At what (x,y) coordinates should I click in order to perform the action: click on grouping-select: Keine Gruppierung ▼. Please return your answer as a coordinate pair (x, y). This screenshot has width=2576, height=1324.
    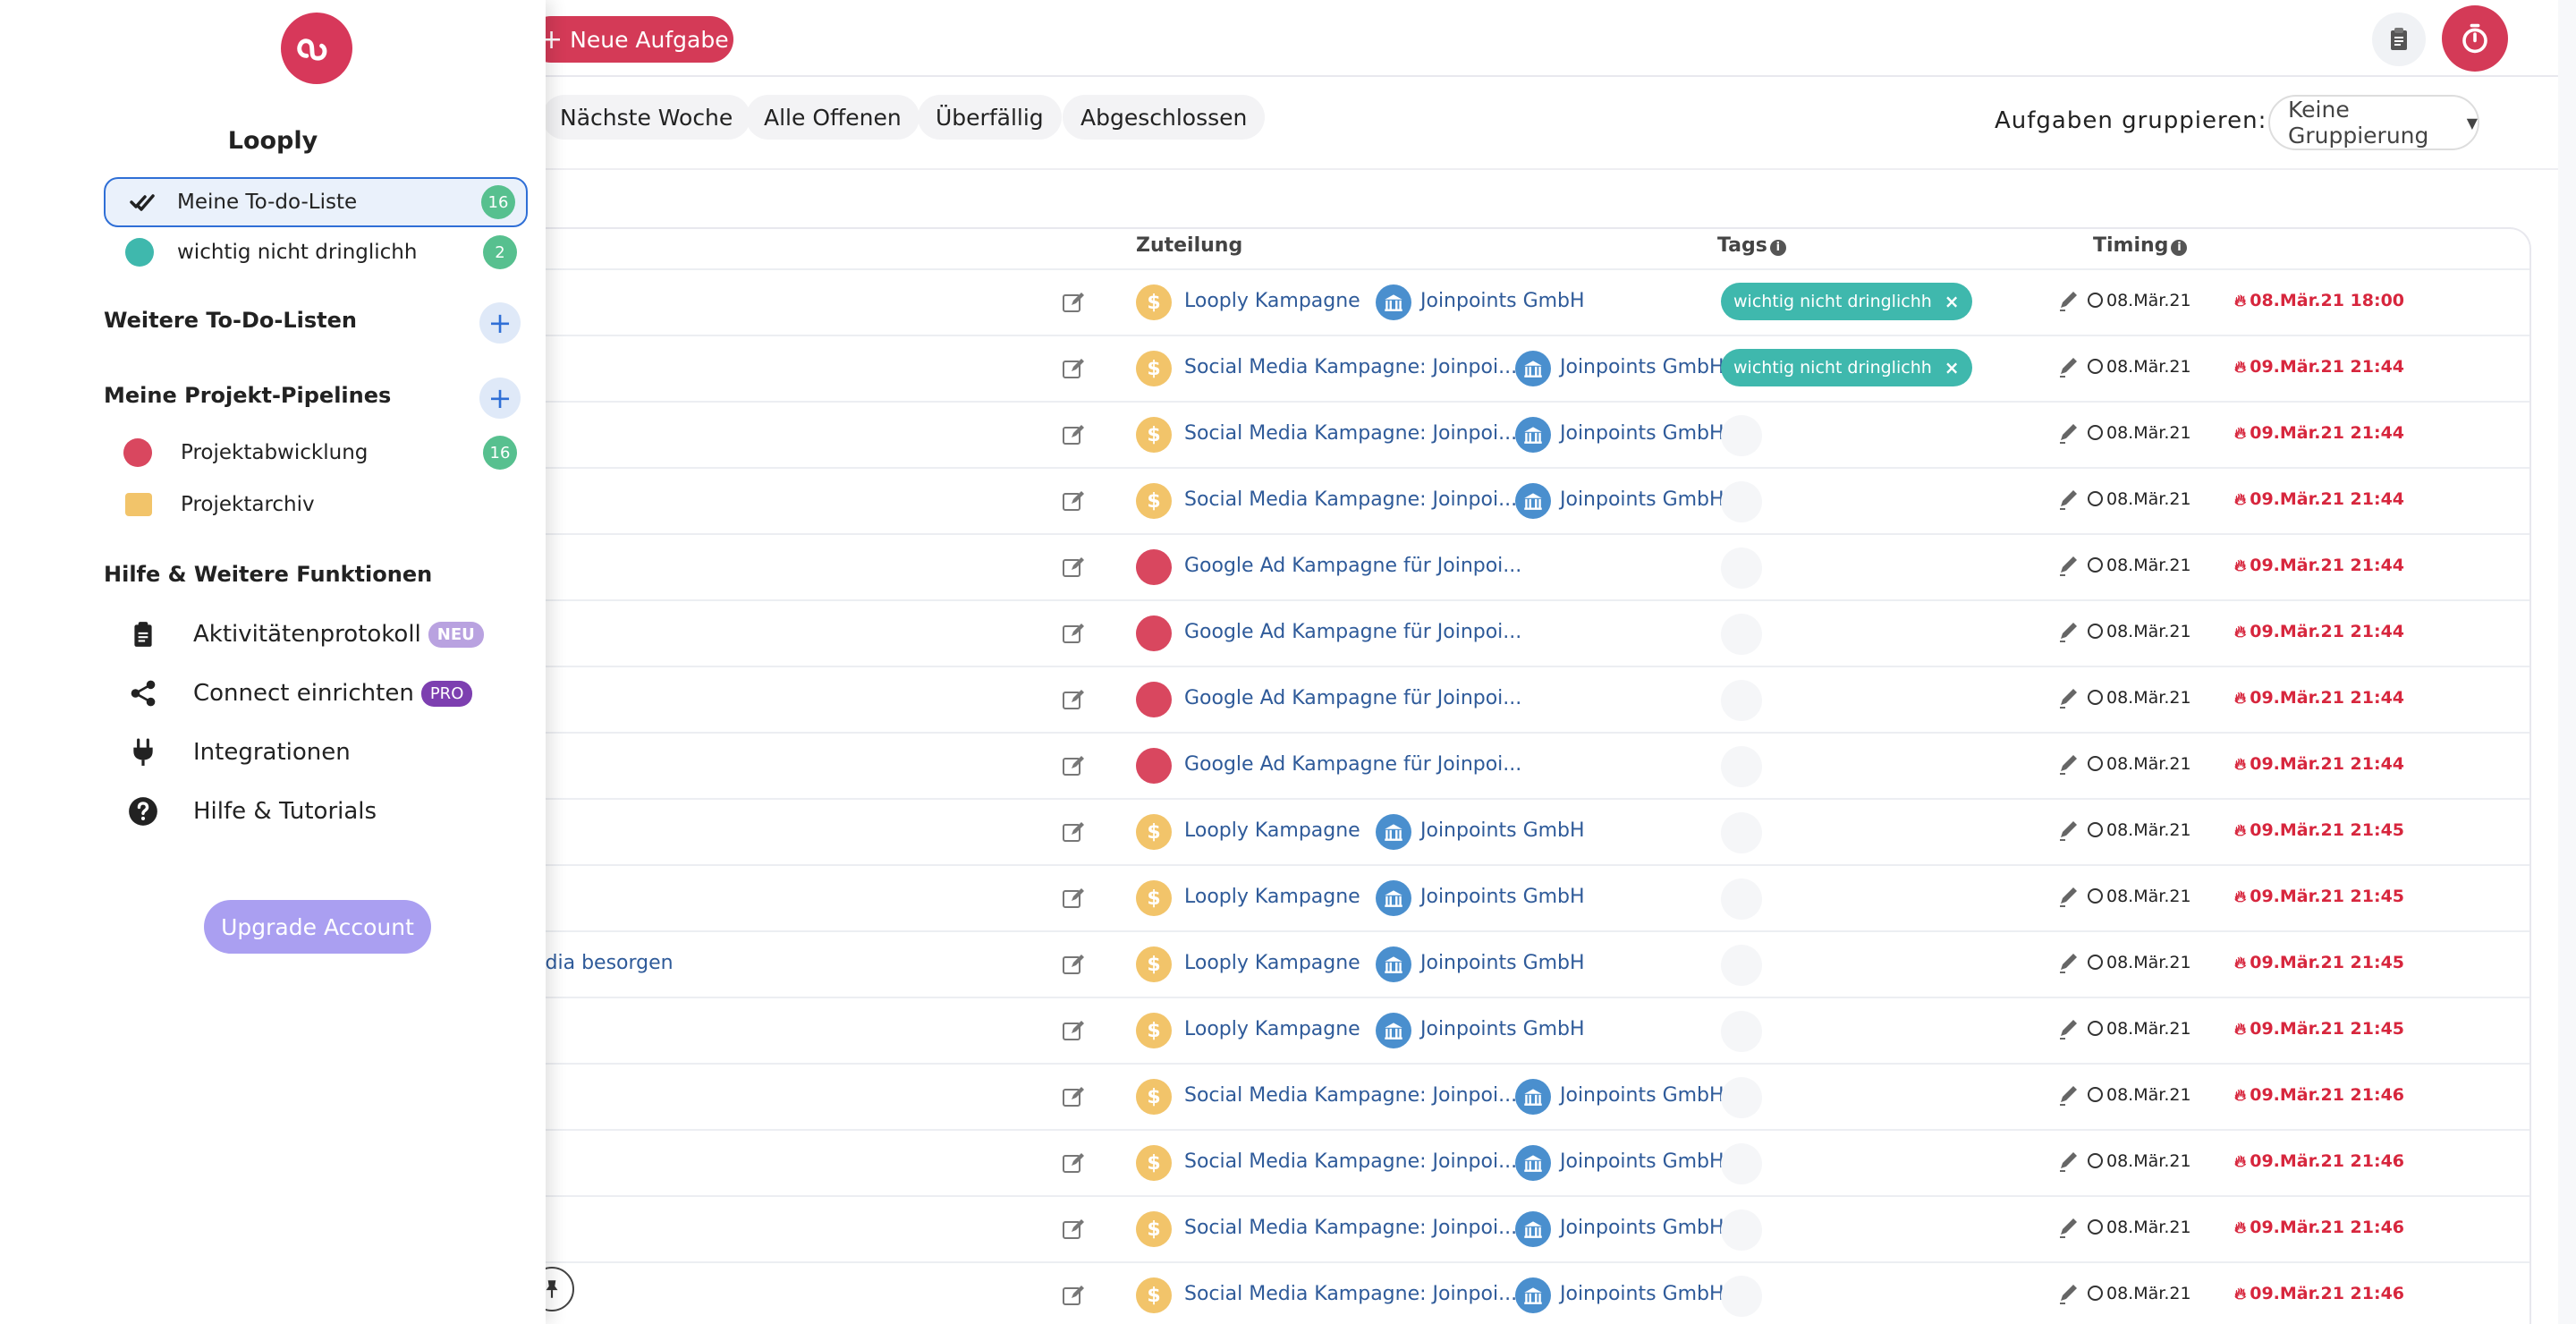
    Looking at the image, I should click on (2373, 122).